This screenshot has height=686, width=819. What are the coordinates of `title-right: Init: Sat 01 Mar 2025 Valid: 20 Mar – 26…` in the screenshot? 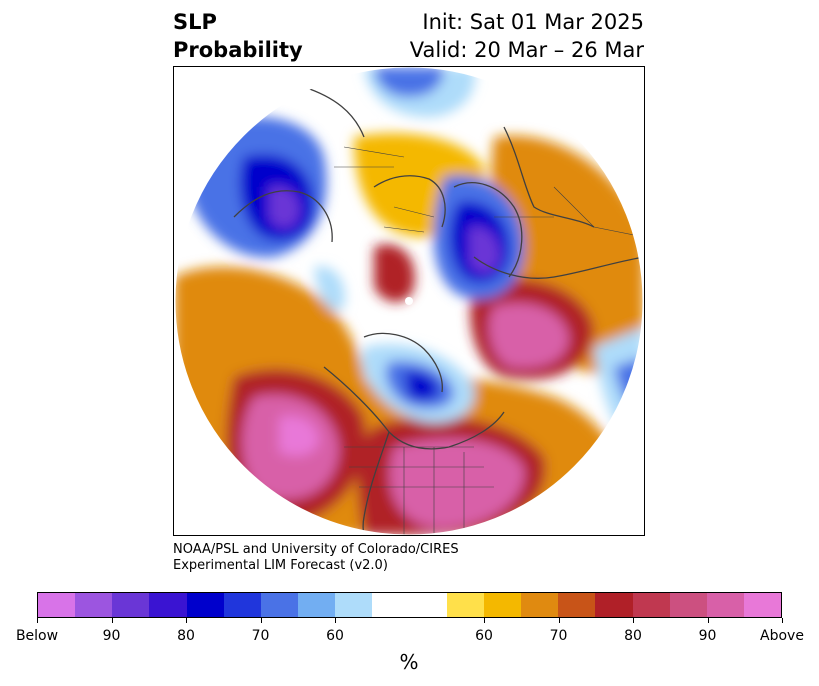 It's located at (527, 36).